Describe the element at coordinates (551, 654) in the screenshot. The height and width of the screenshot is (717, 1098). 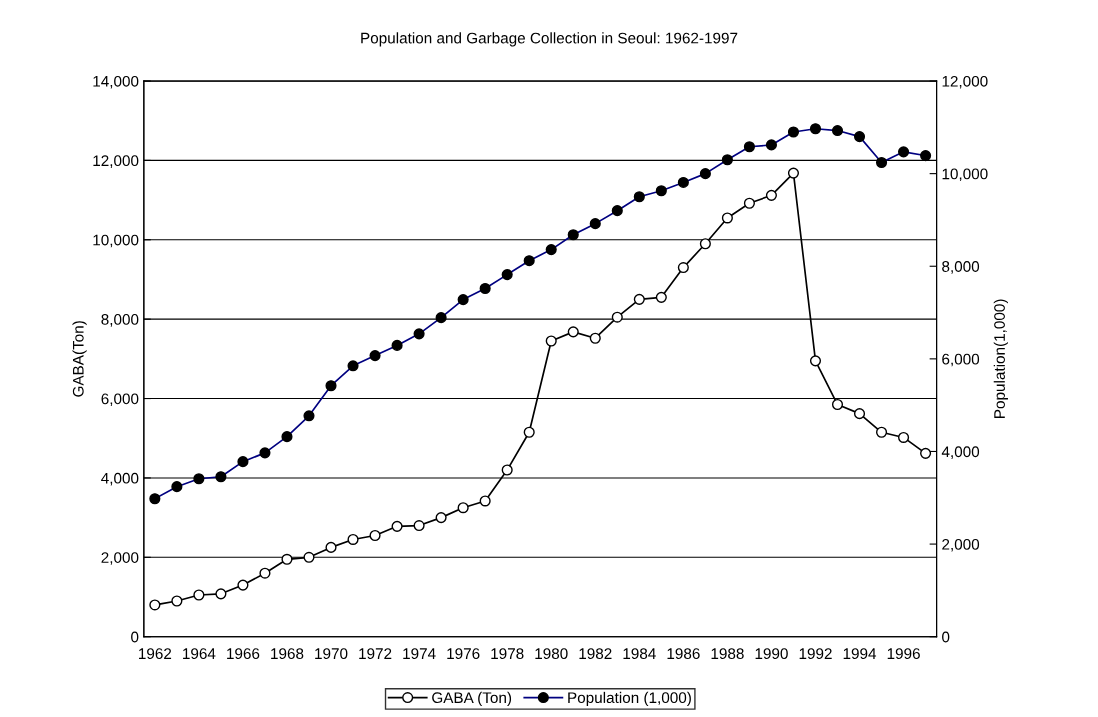
I see `x-tick-label: 1980` at that location.